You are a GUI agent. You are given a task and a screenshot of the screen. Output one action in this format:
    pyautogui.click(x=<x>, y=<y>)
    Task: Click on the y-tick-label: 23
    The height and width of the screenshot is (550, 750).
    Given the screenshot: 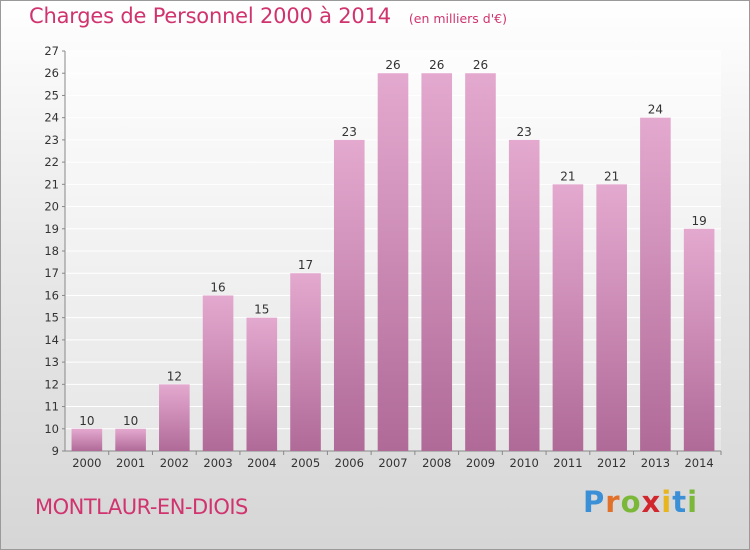 What is the action you would take?
    pyautogui.click(x=51, y=140)
    